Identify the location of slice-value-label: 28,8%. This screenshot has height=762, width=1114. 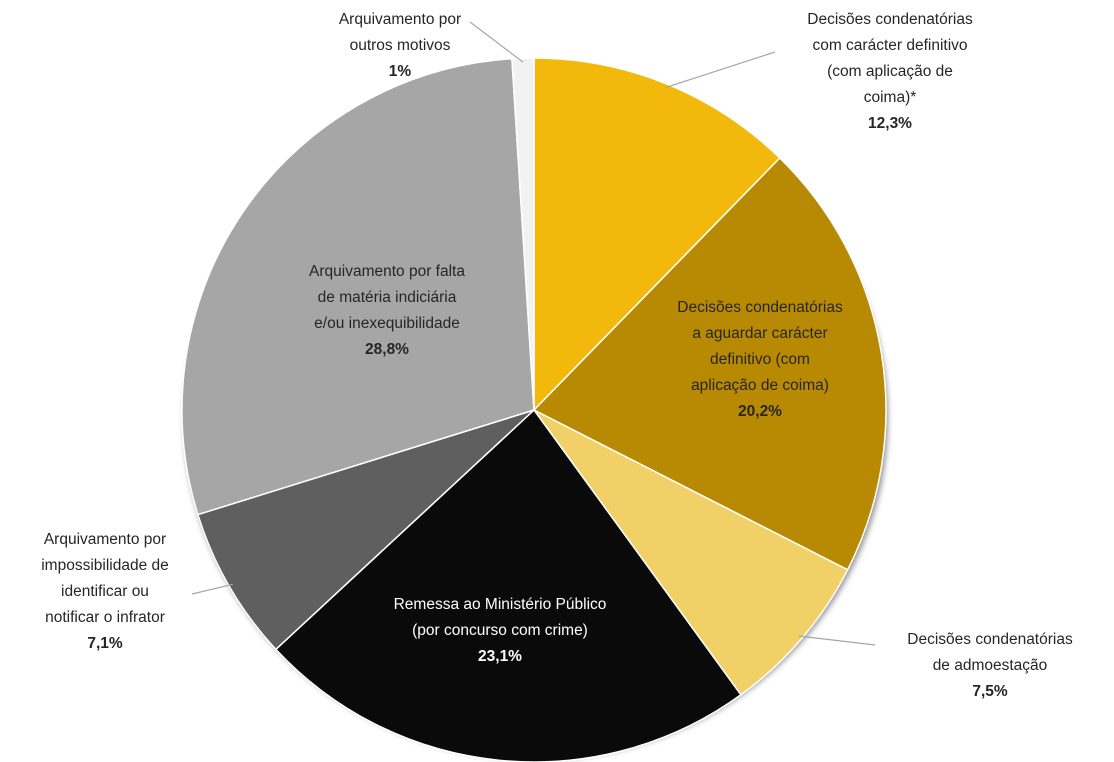
(387, 349).